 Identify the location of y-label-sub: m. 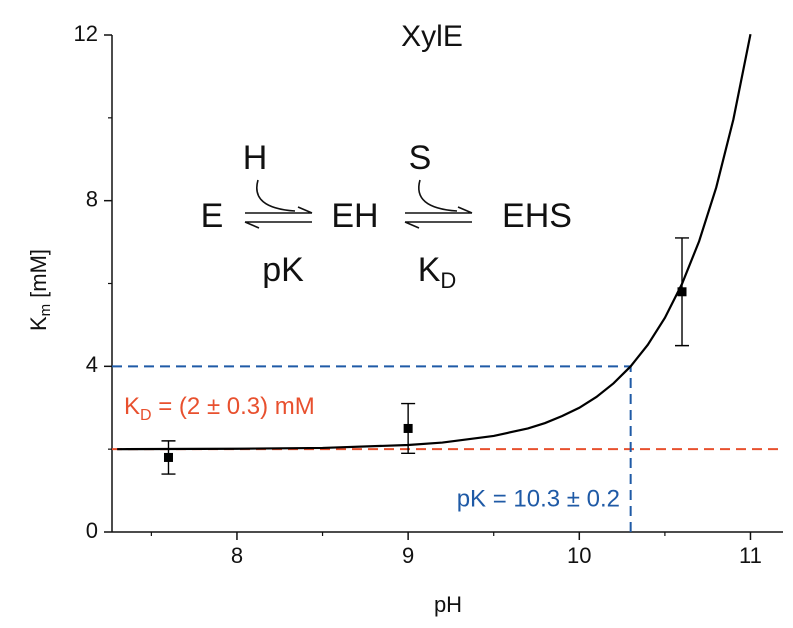
(45, 310).